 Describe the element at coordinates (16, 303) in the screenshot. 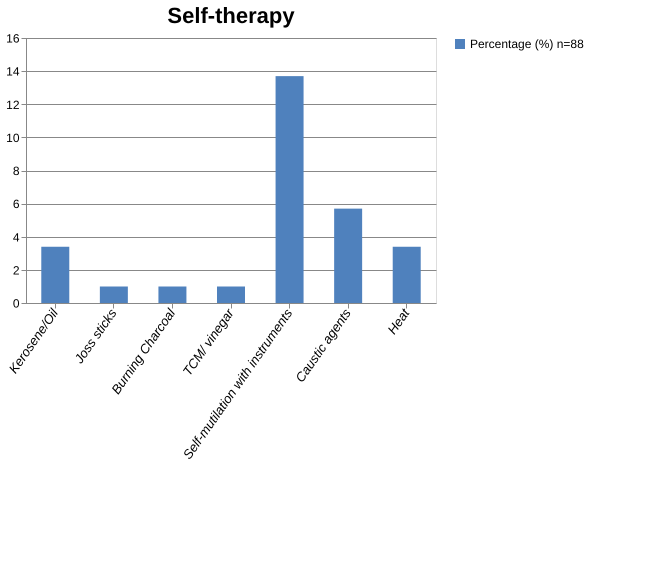

I see `y-tick-label: 0` at that location.